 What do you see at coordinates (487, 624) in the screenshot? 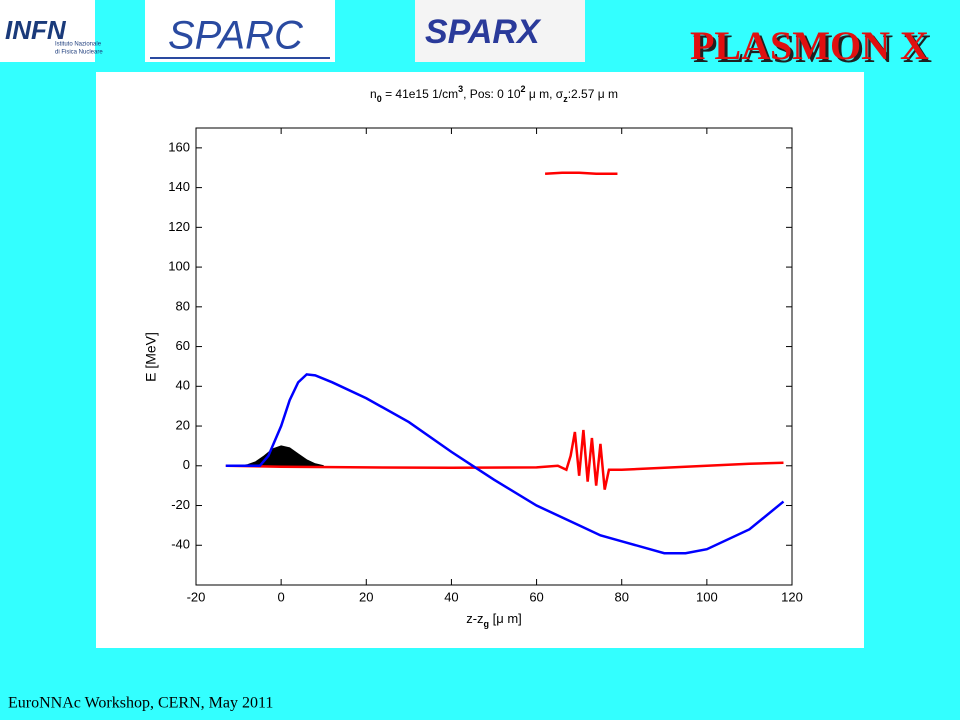
I see `text-segment: g` at bounding box center [487, 624].